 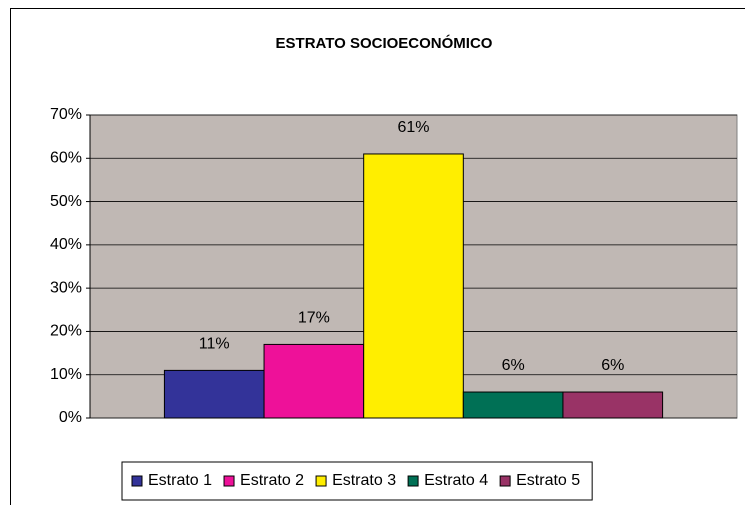 What do you see at coordinates (66, 331) in the screenshot?
I see `y-tick-label: 20%` at bounding box center [66, 331].